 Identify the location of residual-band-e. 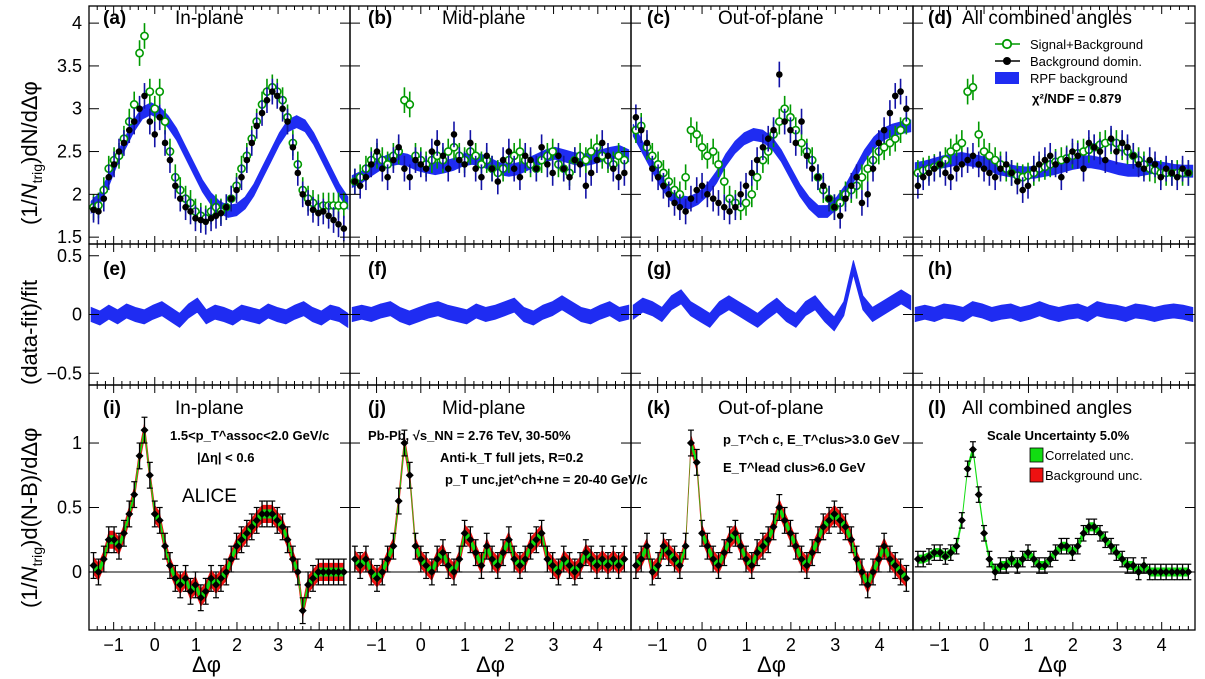
(219, 313).